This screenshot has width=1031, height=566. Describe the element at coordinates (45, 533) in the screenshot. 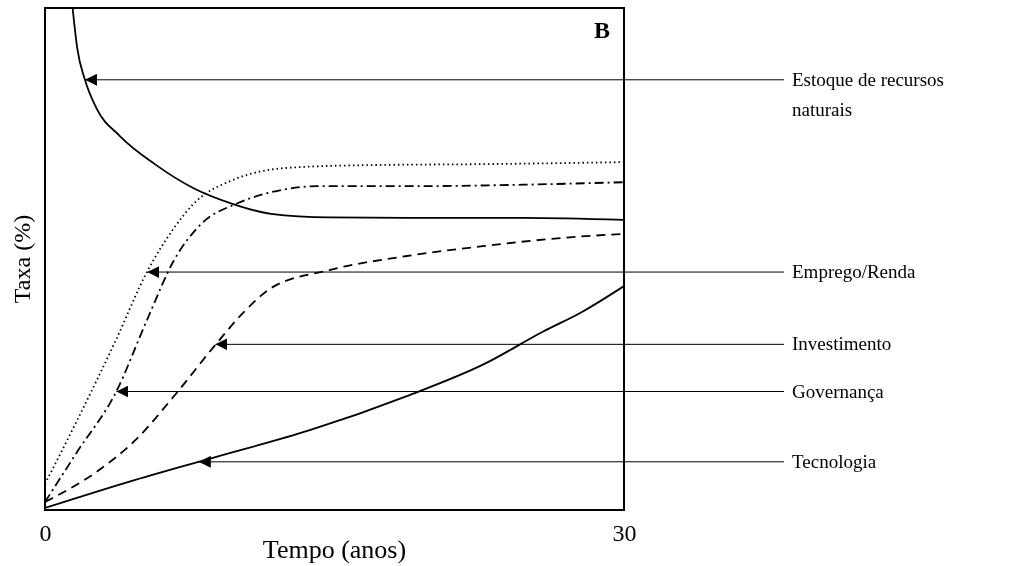

I see `x-tick-label: 0` at that location.